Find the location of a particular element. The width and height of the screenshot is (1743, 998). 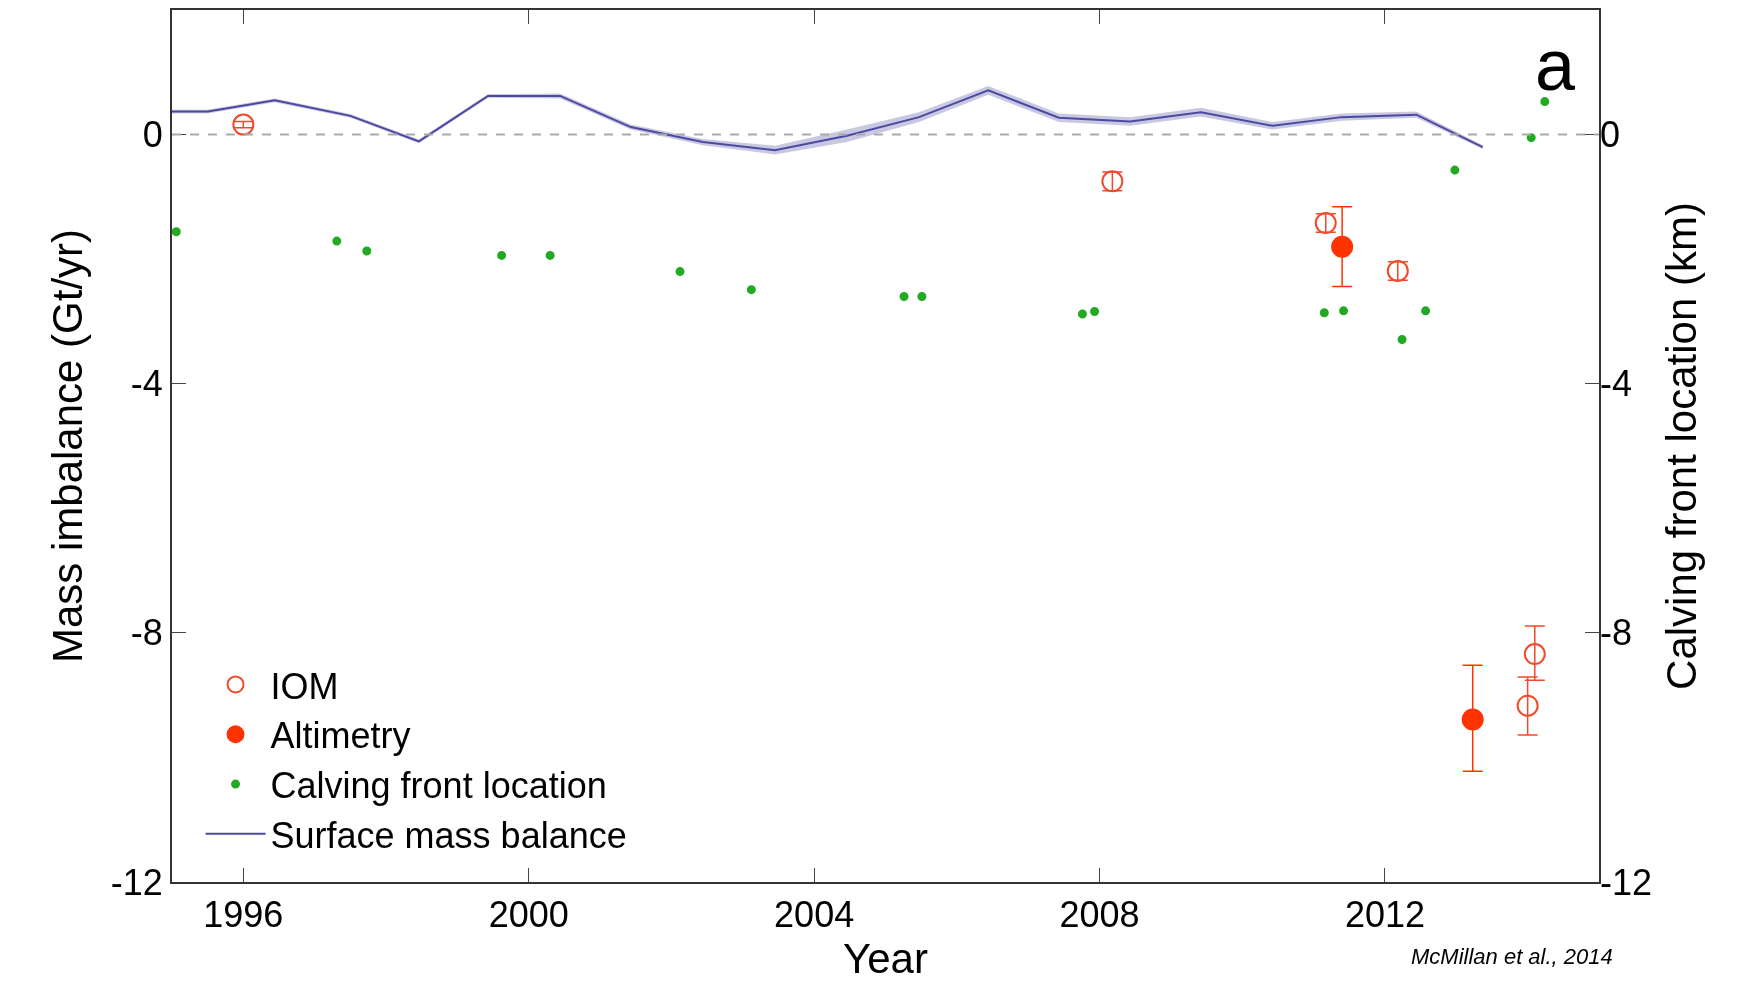

y2-tick-label: -4 is located at coordinates (1616, 384).